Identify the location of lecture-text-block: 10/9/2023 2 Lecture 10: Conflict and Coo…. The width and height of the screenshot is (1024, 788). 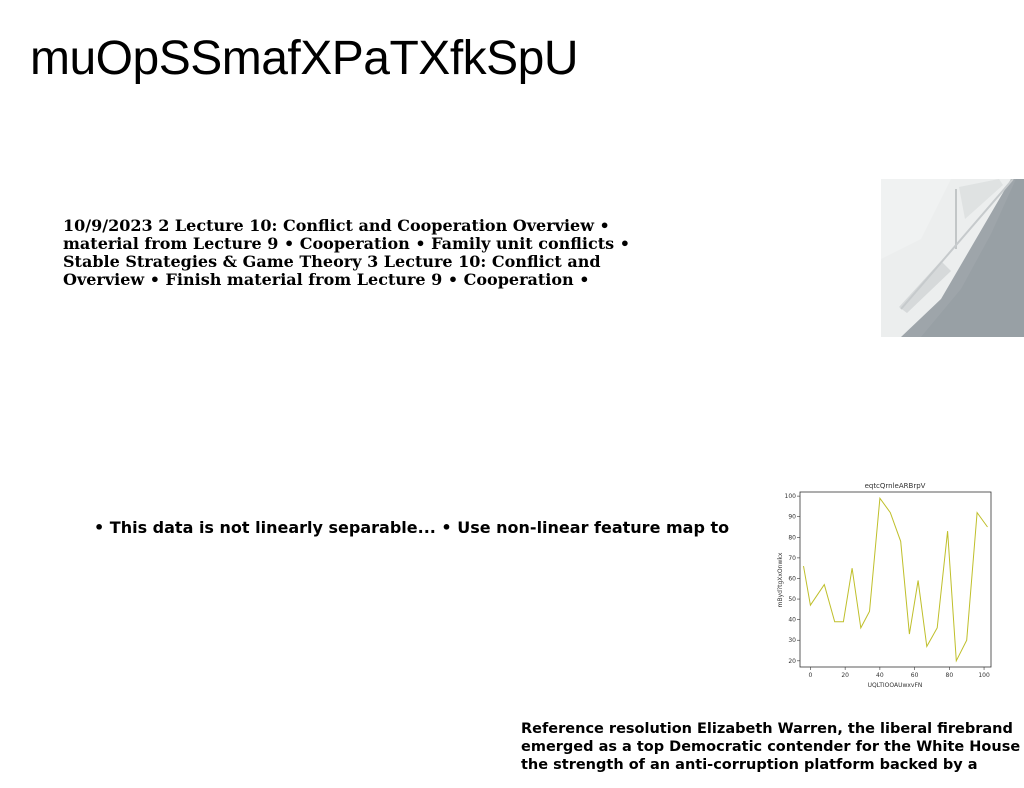
(353, 253).